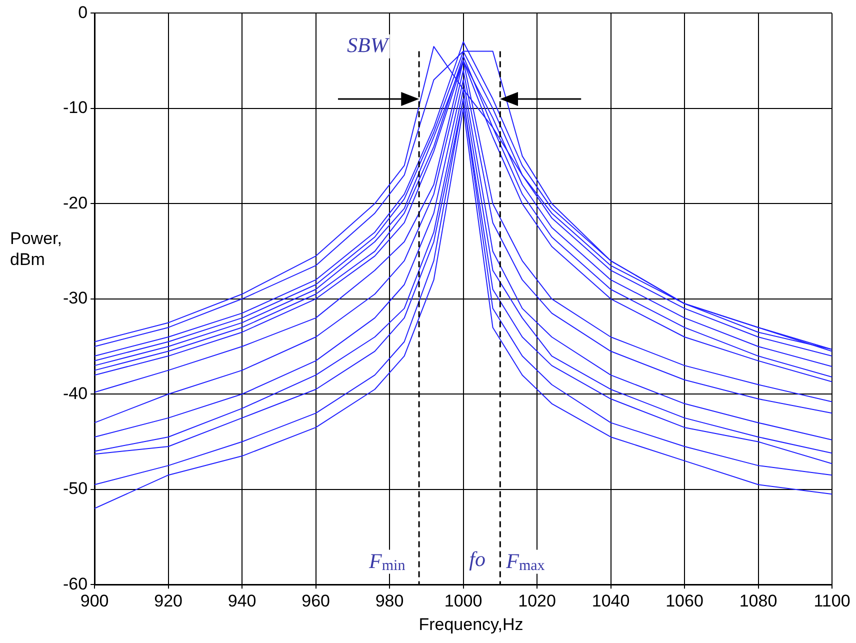 This screenshot has height=643, width=856. I want to click on y-axis-title: Power, dBm, so click(36, 249).